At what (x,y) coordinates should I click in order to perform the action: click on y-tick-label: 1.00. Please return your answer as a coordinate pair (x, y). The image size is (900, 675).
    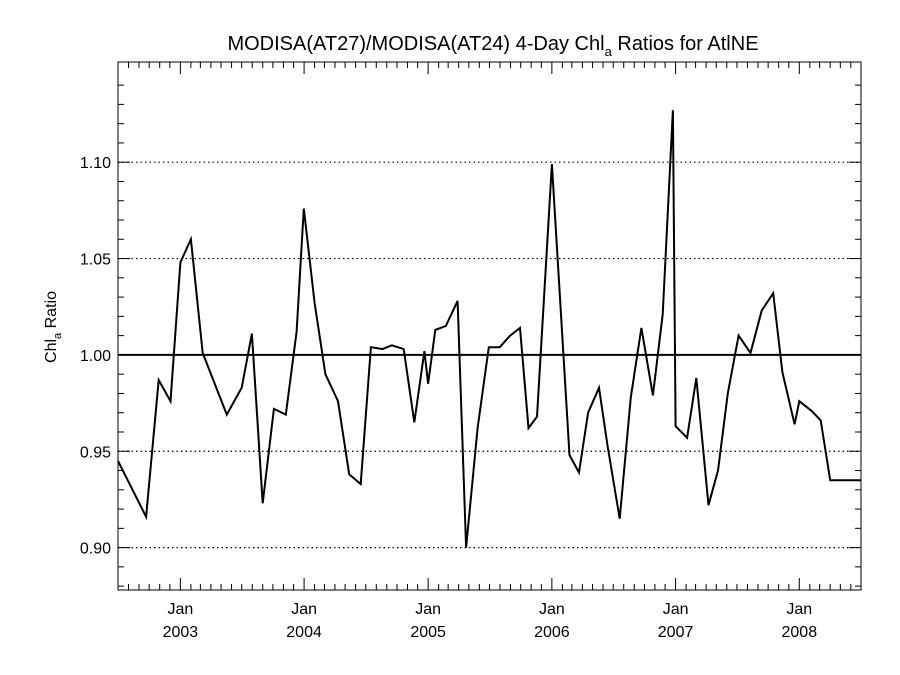
    Looking at the image, I should click on (95, 356).